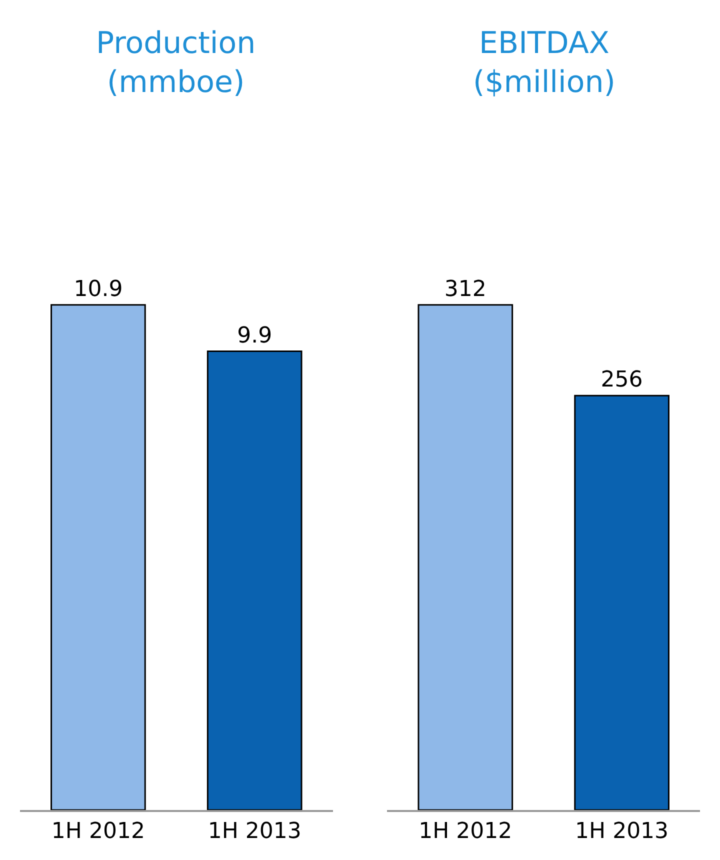 The image size is (720, 860). Describe the element at coordinates (465, 289) in the screenshot. I see `data-label: 312` at that location.